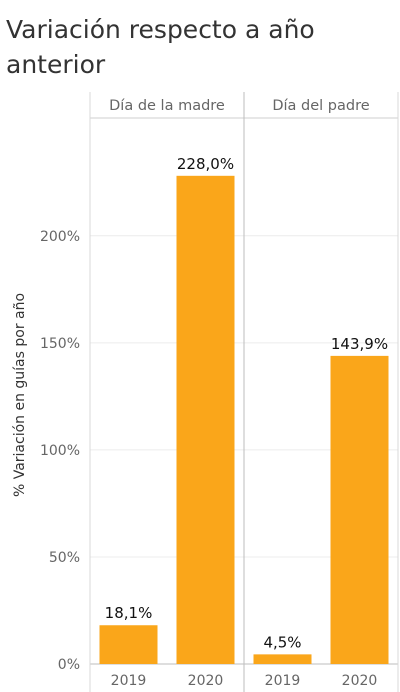 The height and width of the screenshot is (692, 400). Describe the element at coordinates (129, 681) in the screenshot. I see `x-tick-label-0-0: 2019` at that location.